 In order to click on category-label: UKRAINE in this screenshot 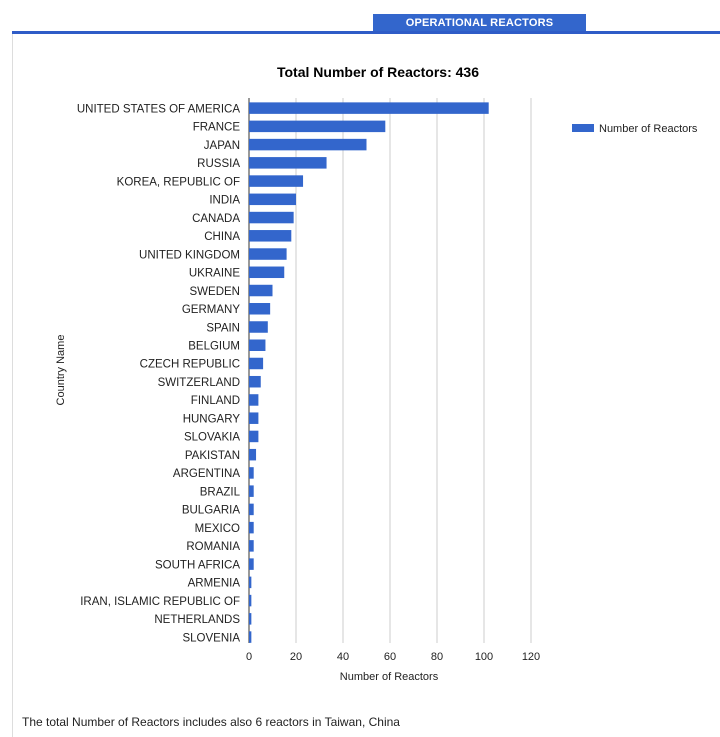, I will do `click(214, 274)`.